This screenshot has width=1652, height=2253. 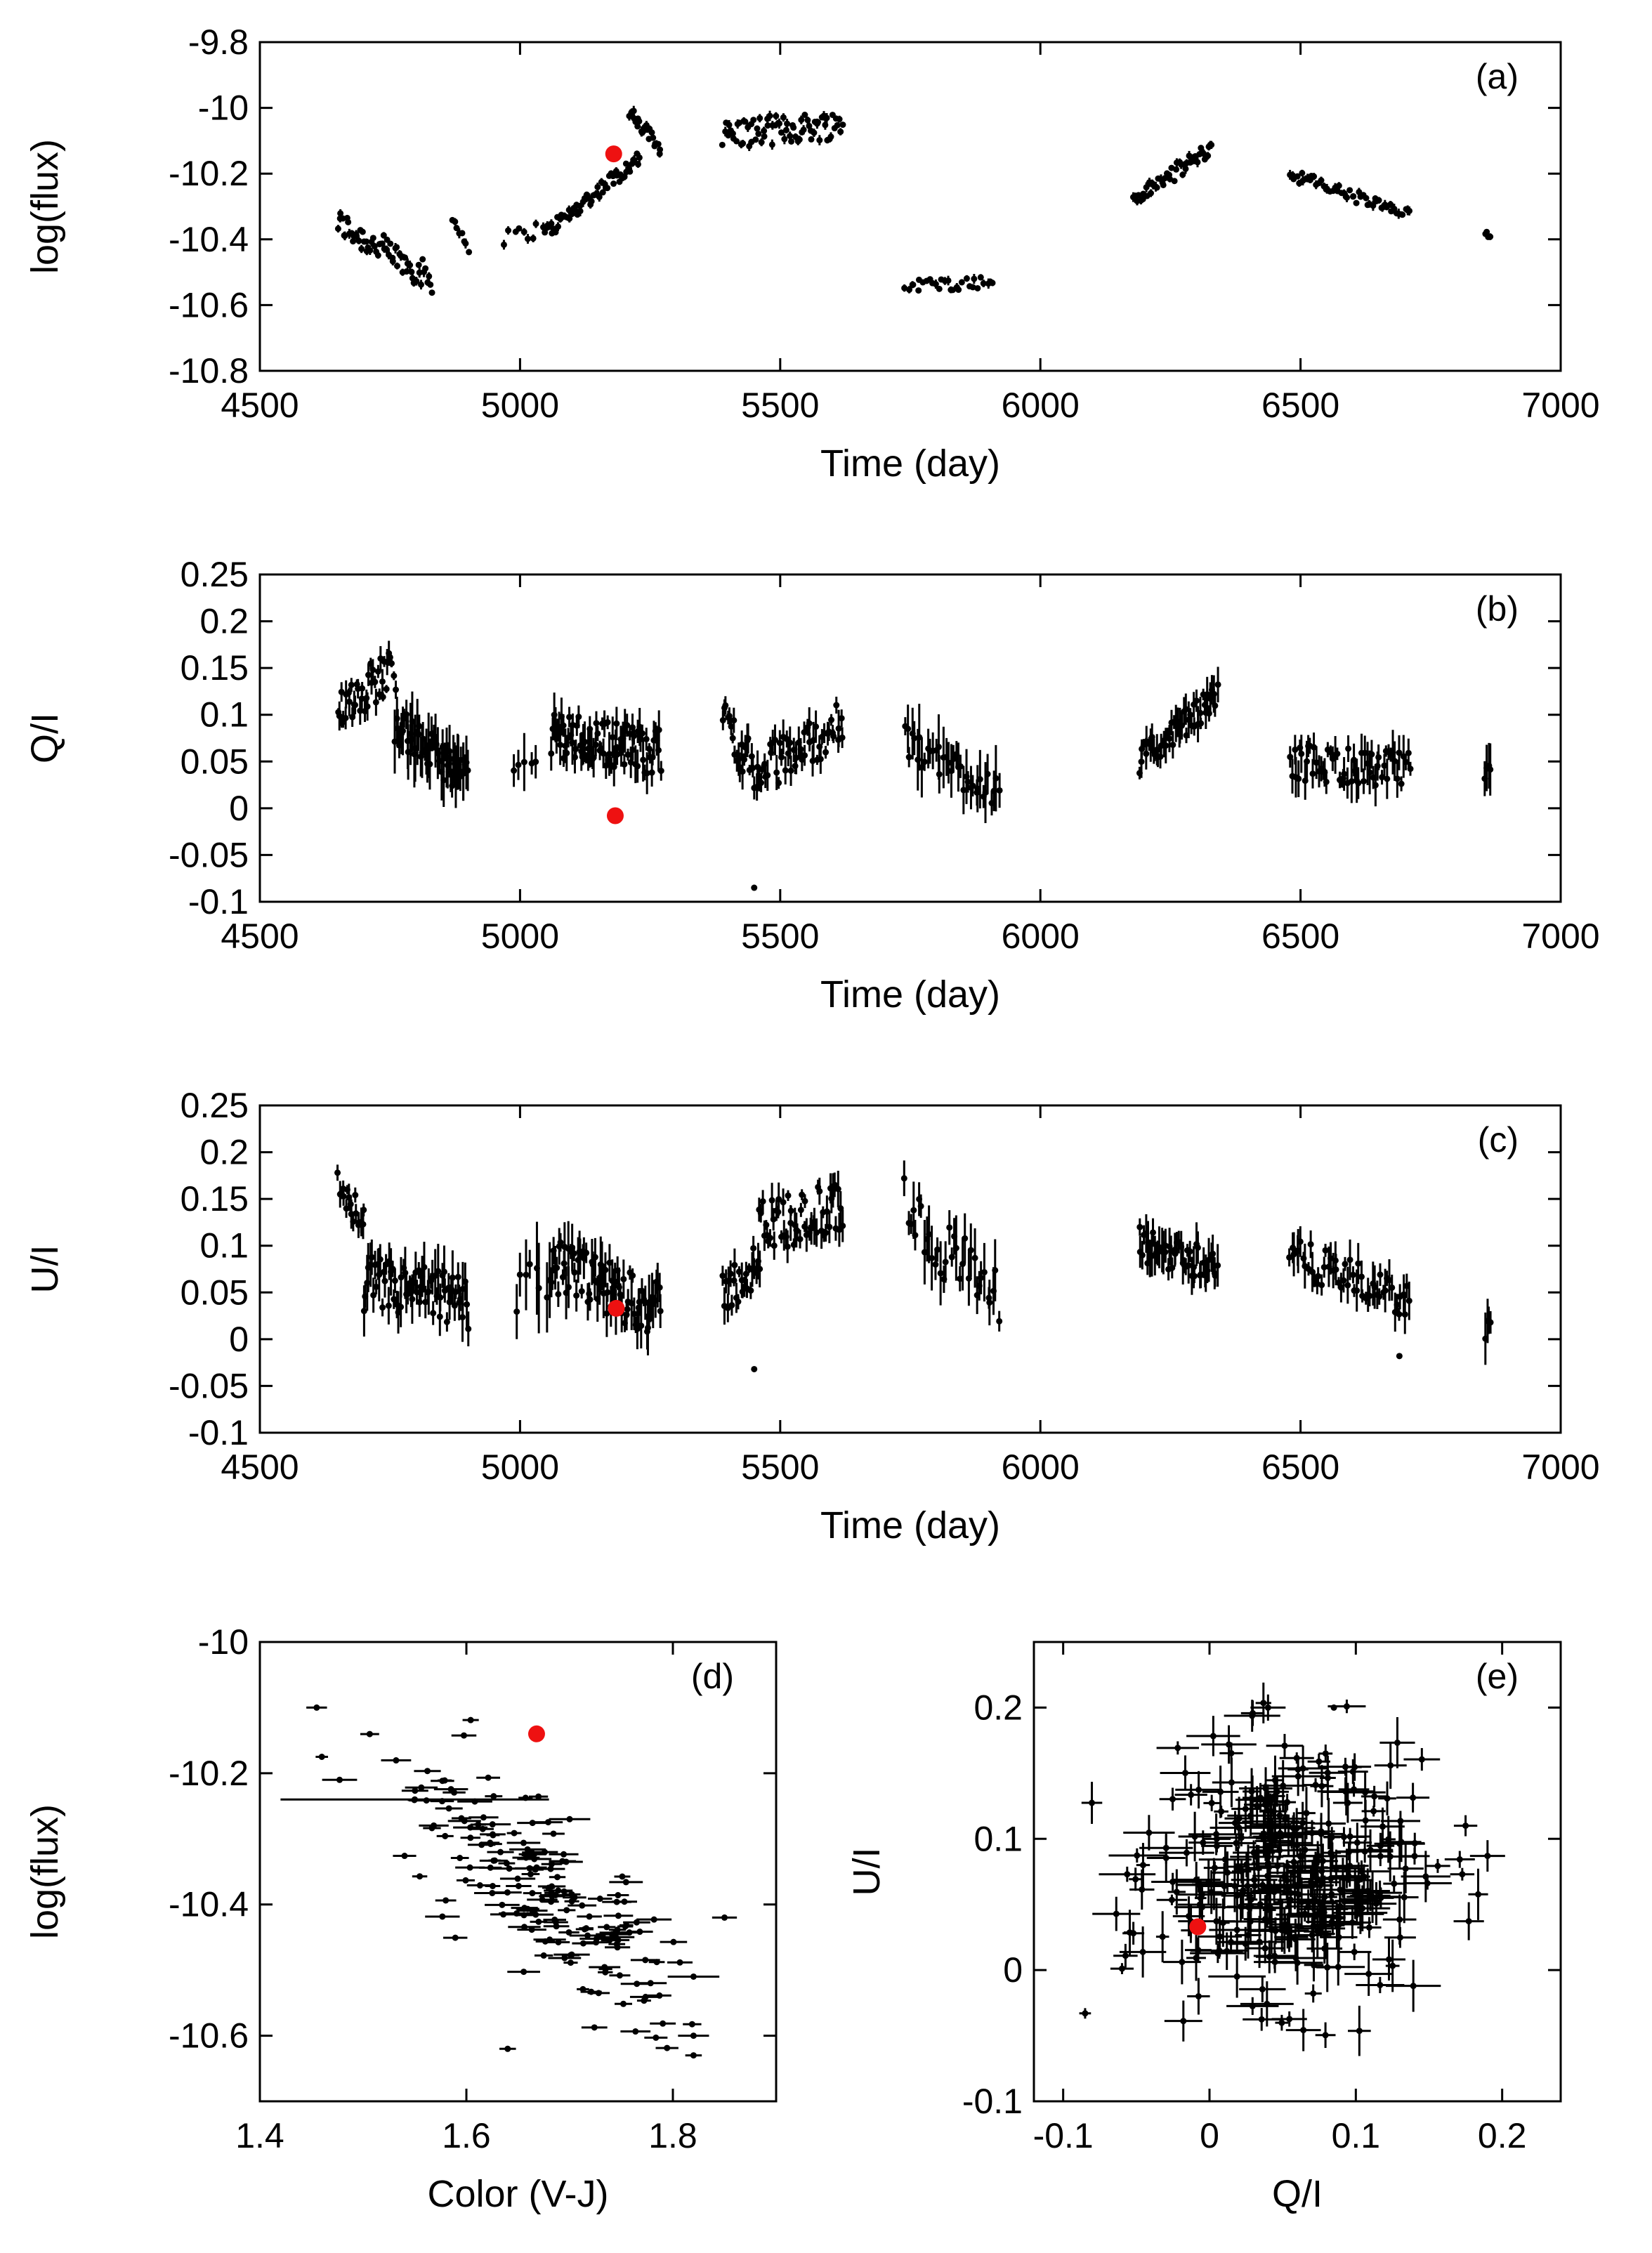 I want to click on x-tick-label: 4500, so click(x=260, y=1467).